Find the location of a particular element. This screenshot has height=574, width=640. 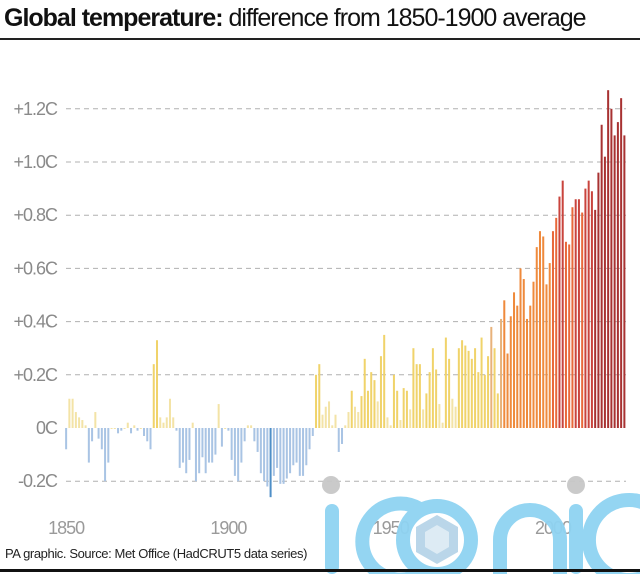

bar-1936 is located at coordinates (345, 426).